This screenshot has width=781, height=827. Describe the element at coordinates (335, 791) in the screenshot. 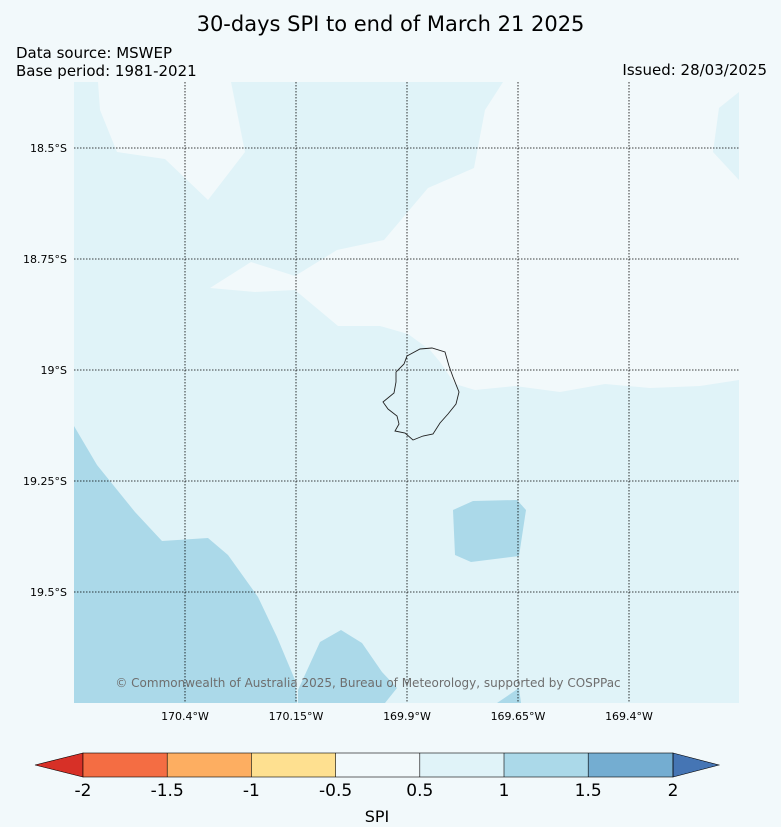

I see `colorbar-tick: -0.5` at that location.